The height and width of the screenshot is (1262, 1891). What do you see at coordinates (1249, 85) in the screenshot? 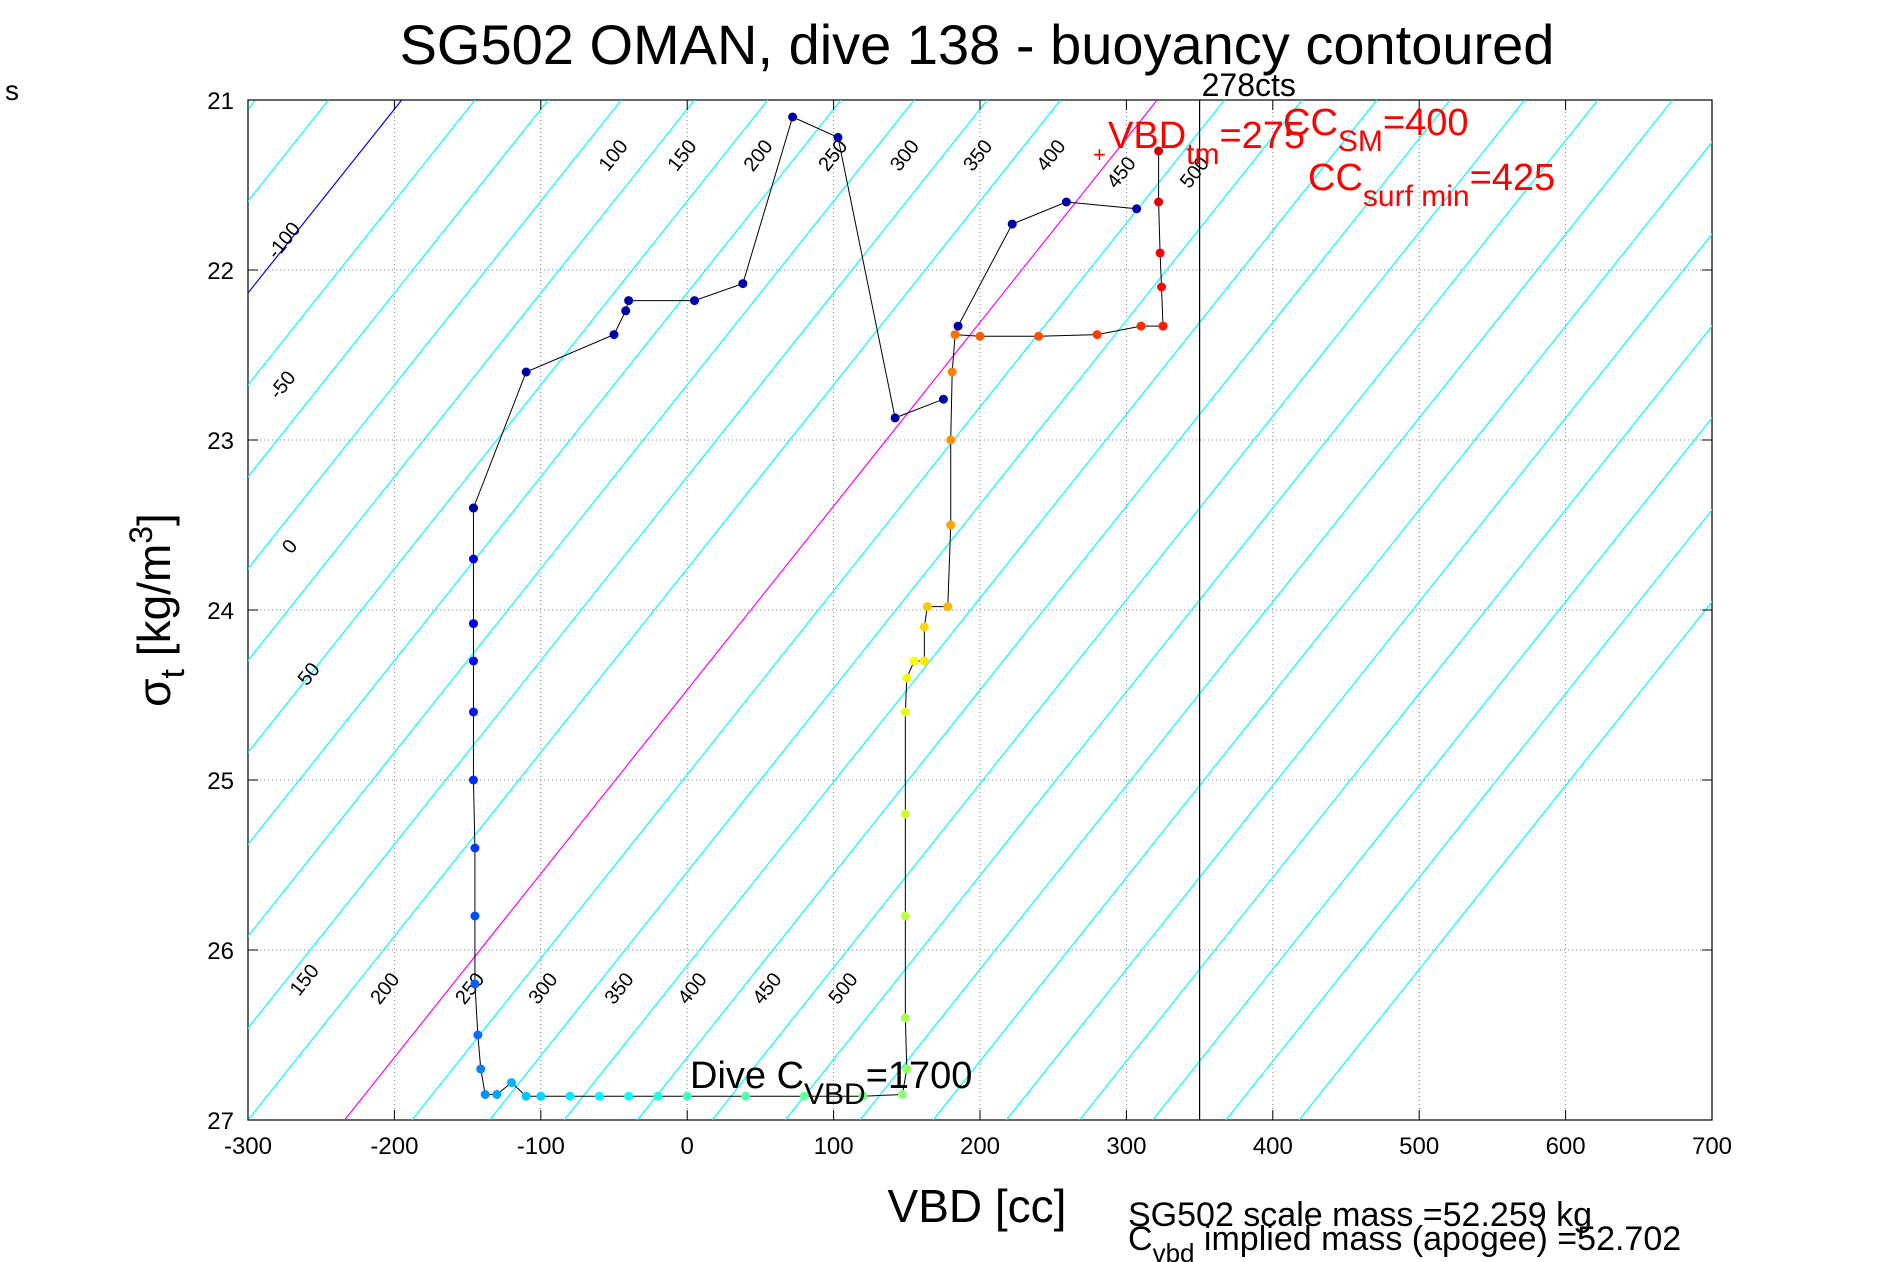
I see `vertical-line-label: 278cts` at bounding box center [1249, 85].